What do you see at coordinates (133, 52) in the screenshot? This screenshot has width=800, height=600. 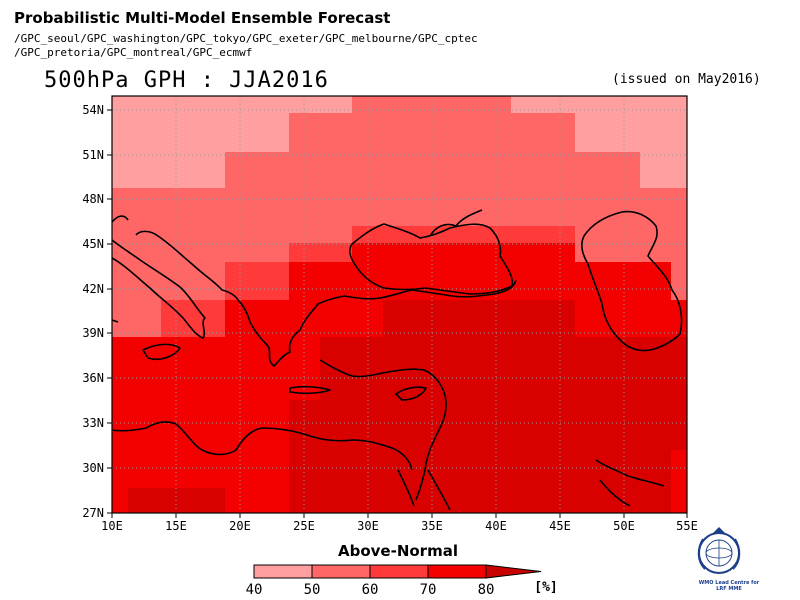 I see `gpc-sources-line2: /GPC_pretoria/GPC_montreal/GPC_ecmwf` at bounding box center [133, 52].